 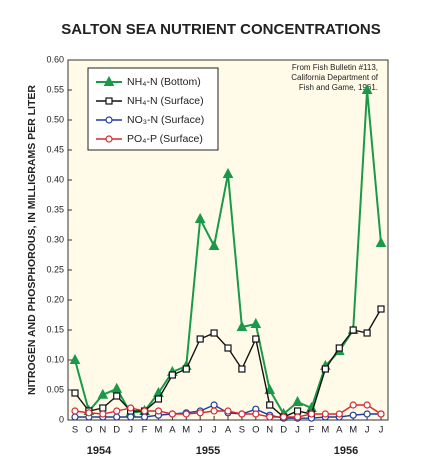 I want to click on legend-label: NH₄-N (Surface), so click(x=165, y=101).